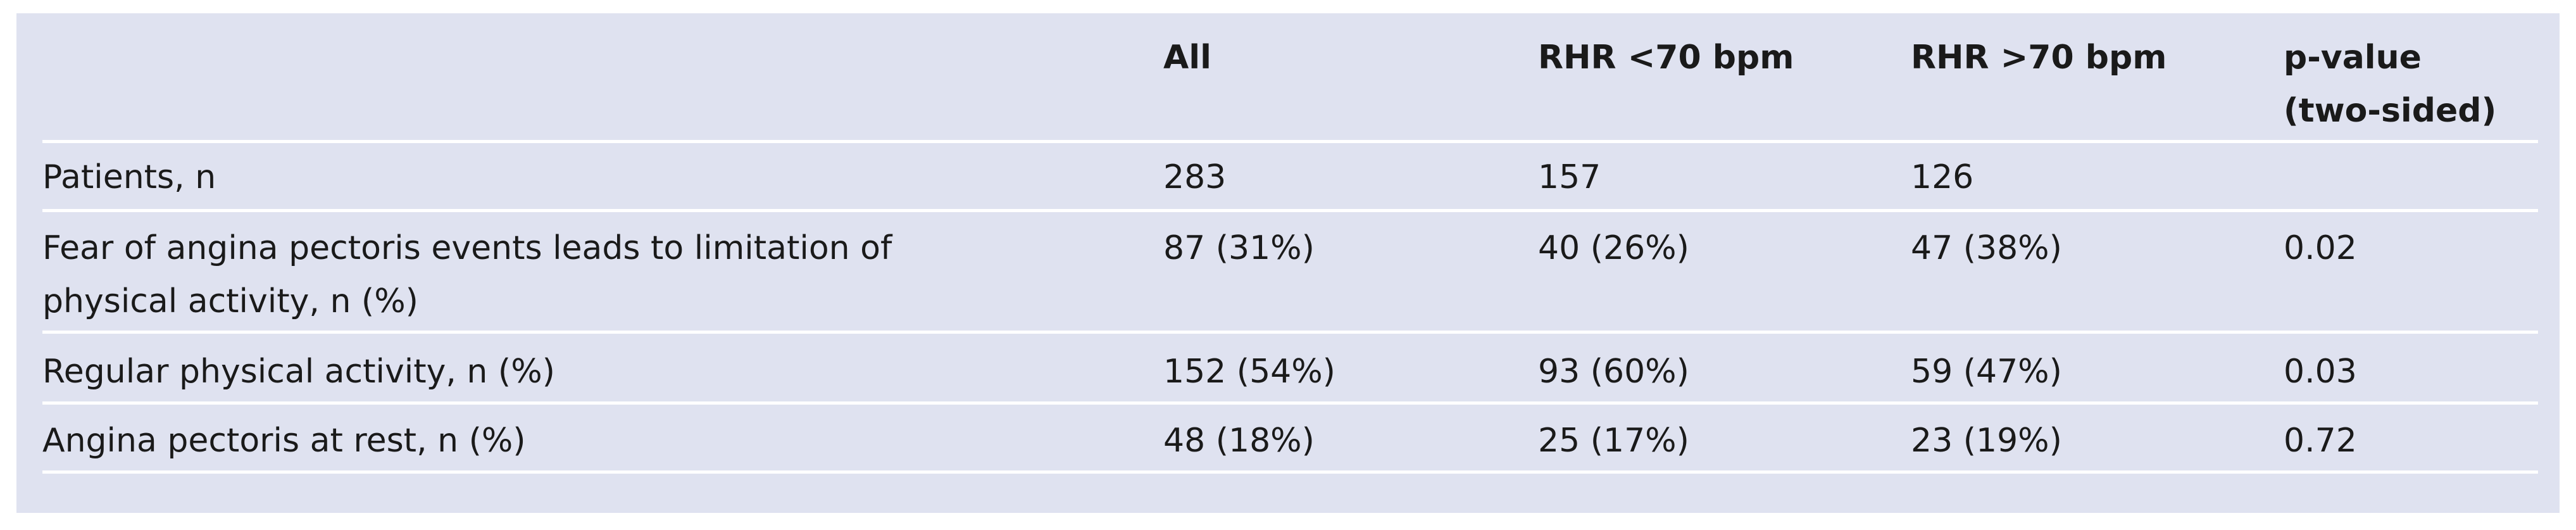 The image size is (2576, 530). What do you see at coordinates (1239, 441) in the screenshot?
I see `data-cell: 48 (18%)` at bounding box center [1239, 441].